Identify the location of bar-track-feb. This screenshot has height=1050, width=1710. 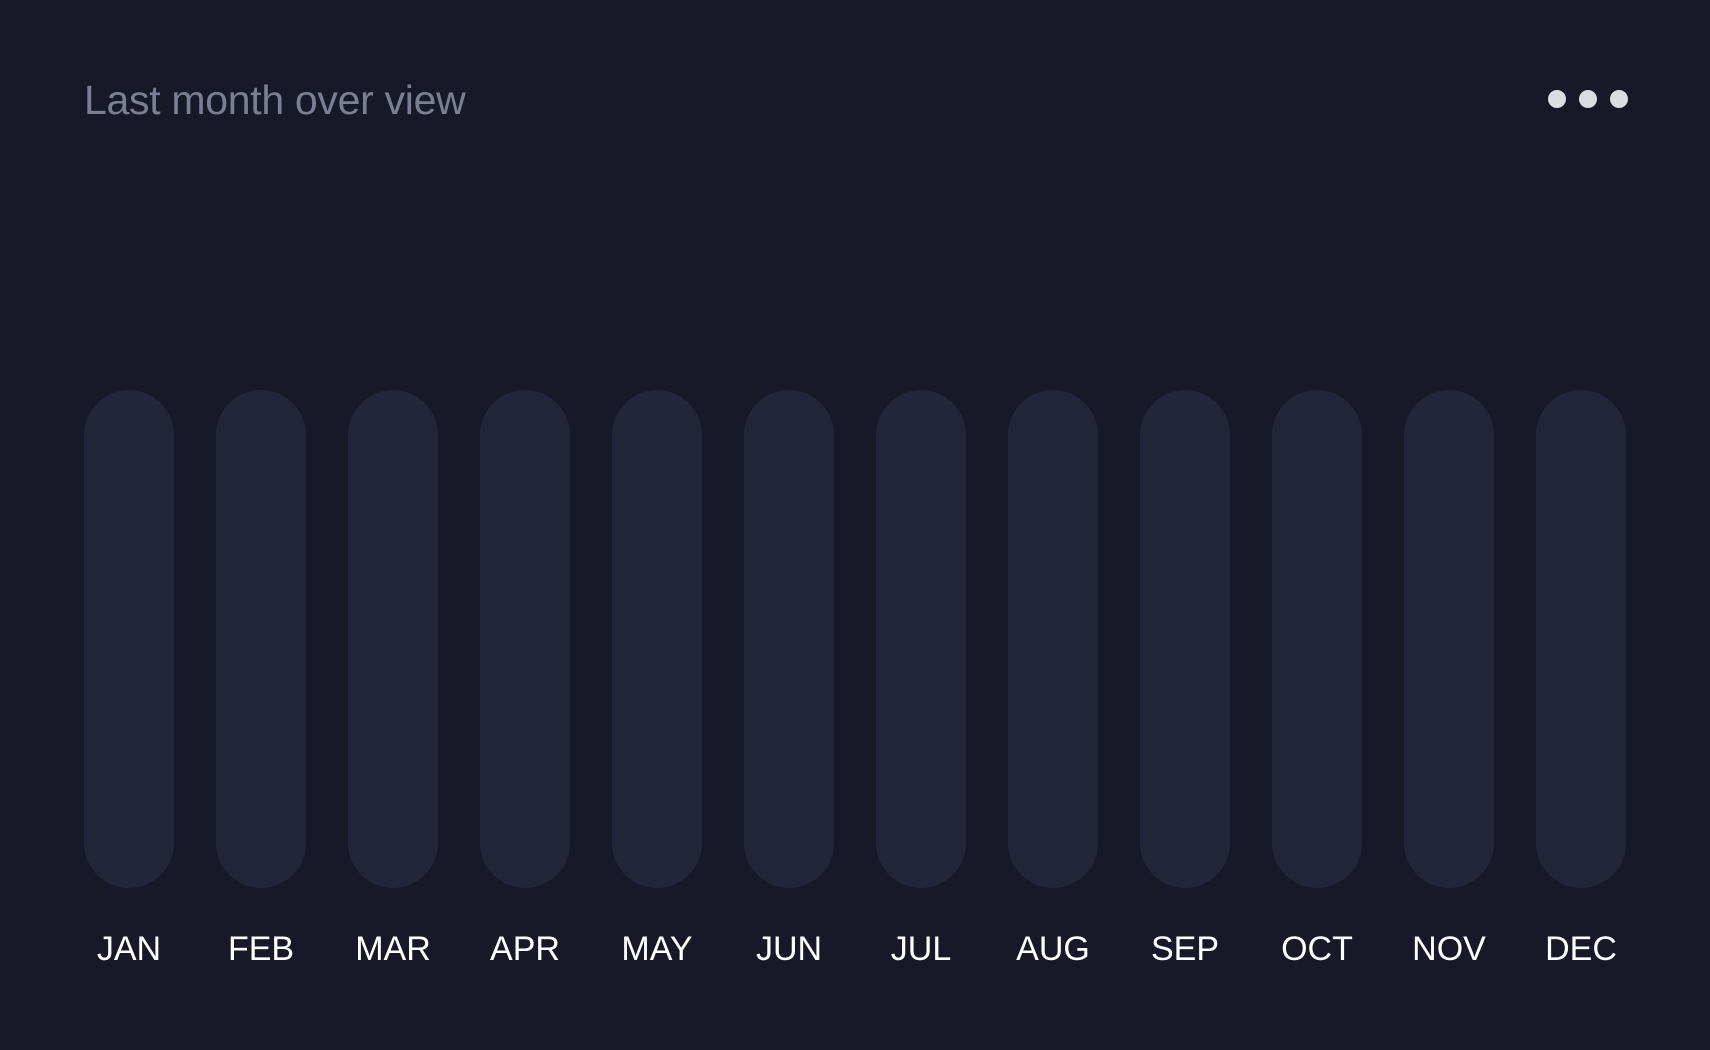
(261, 639).